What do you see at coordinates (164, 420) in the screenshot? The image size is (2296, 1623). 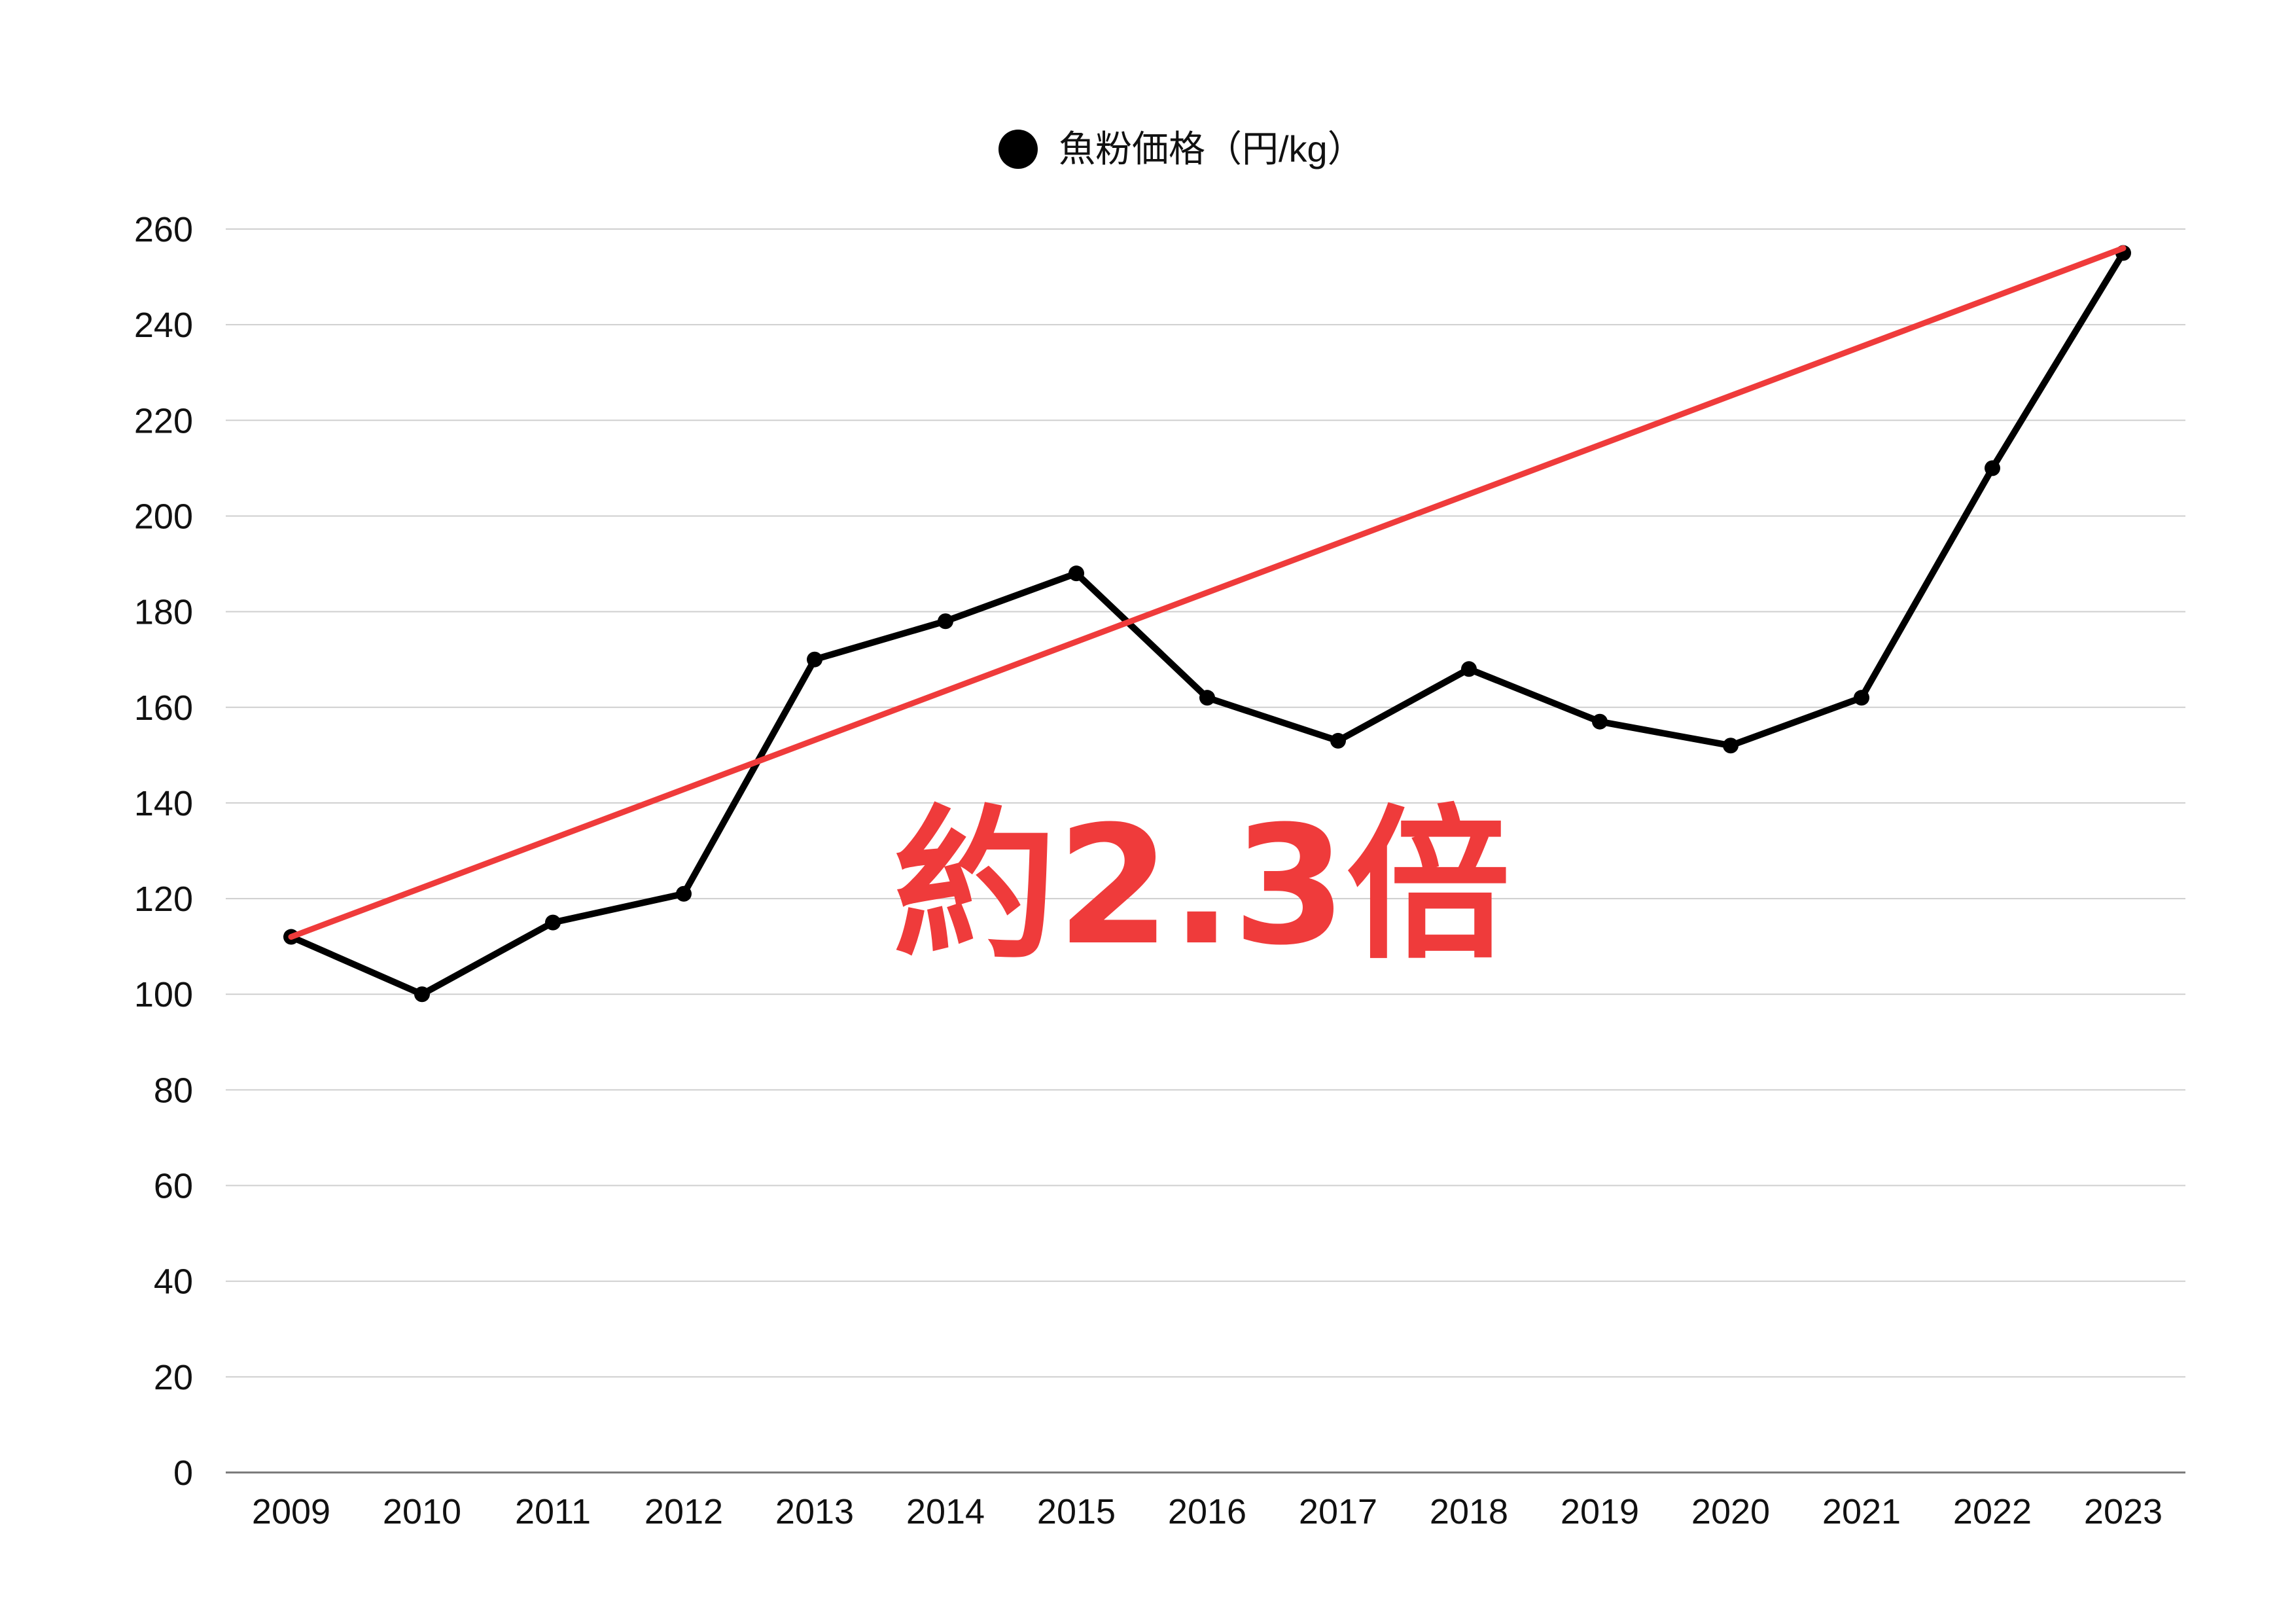 I see `y-tick-label: 220` at bounding box center [164, 420].